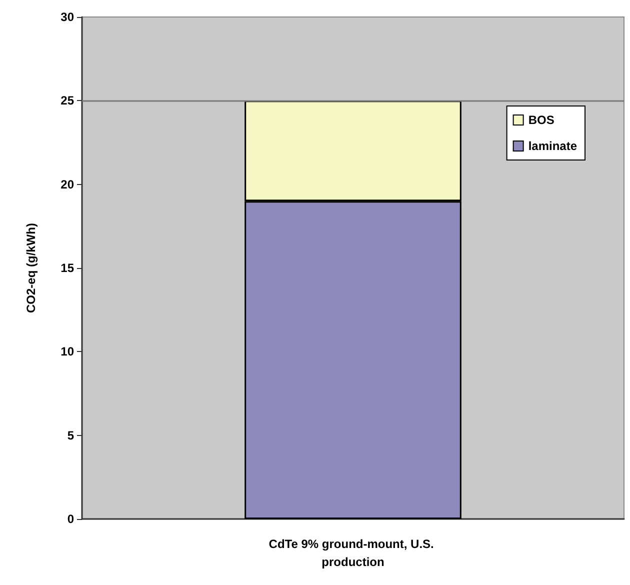 This screenshot has width=630, height=585. I want to click on y-tick-label: 0, so click(70, 519).